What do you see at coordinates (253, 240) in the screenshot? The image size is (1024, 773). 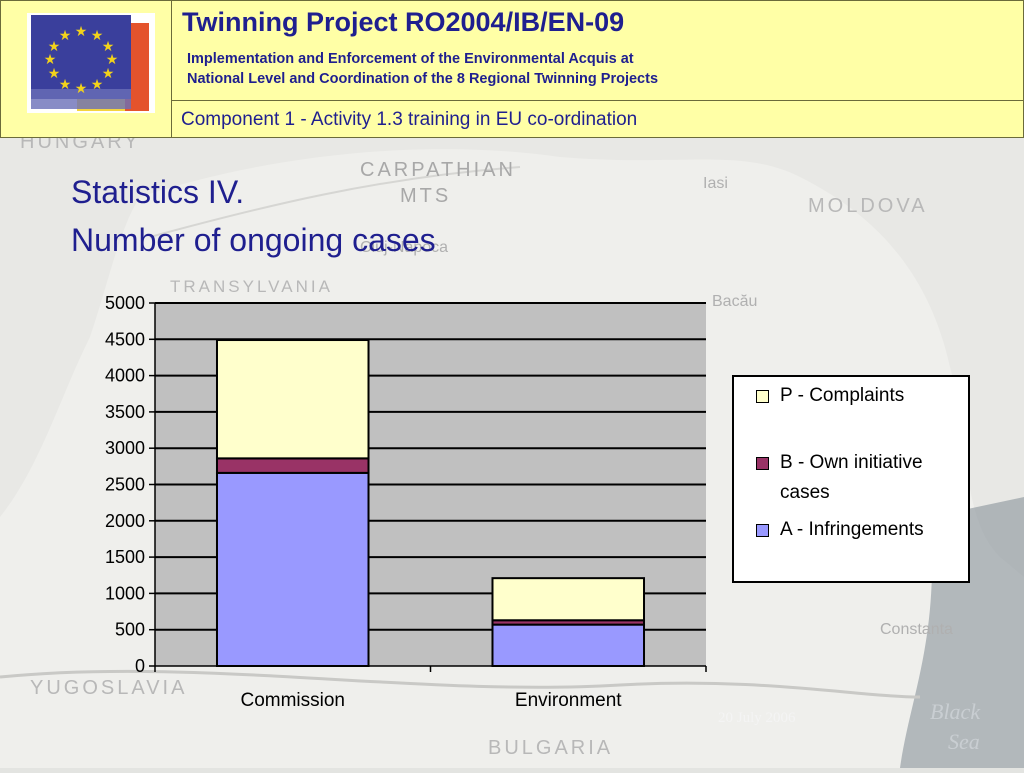 I see `slide-title-line-2: Number of ongoing cases` at bounding box center [253, 240].